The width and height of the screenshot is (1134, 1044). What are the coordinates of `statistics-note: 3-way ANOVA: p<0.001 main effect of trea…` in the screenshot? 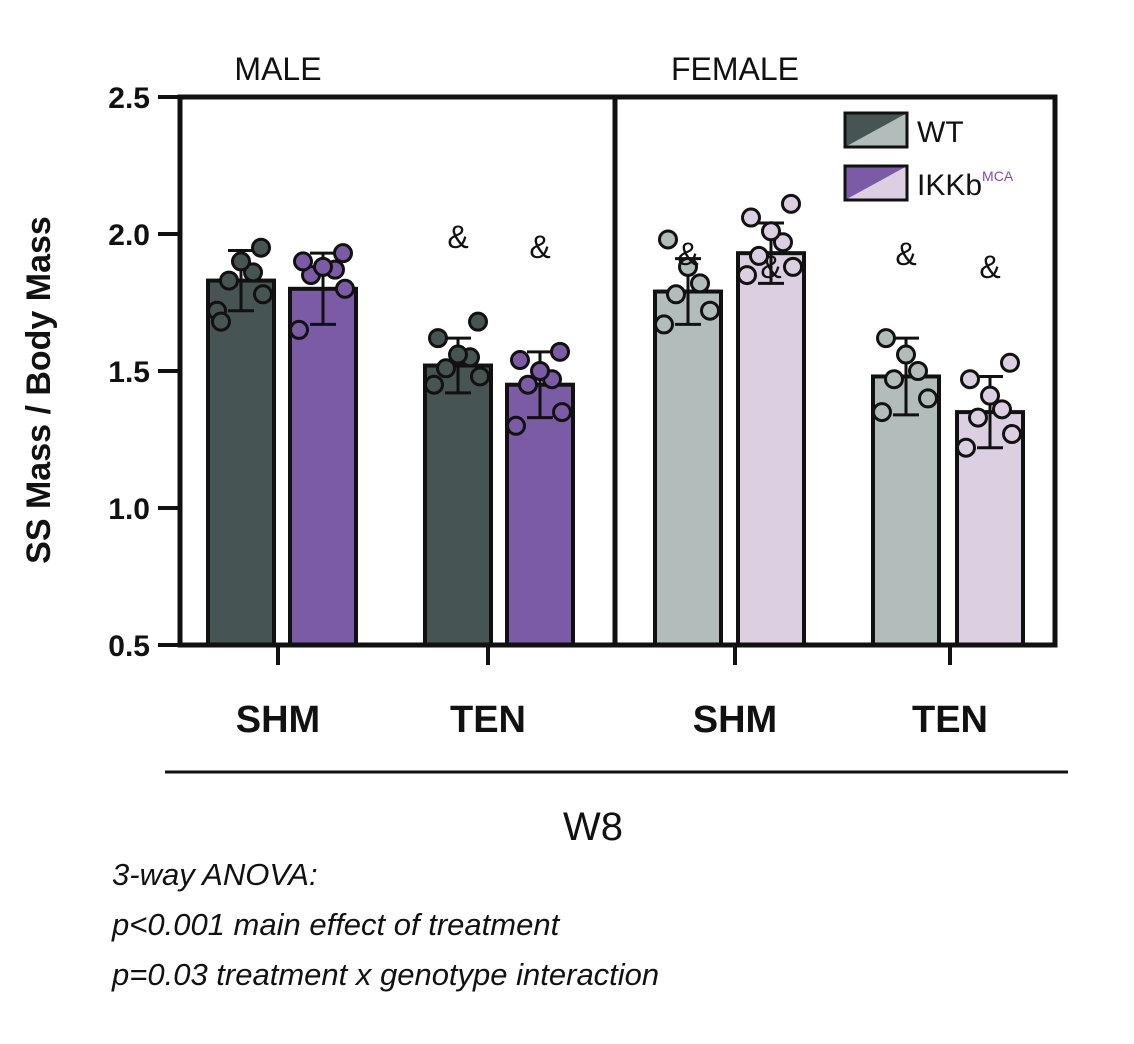 It's located at (385, 925).